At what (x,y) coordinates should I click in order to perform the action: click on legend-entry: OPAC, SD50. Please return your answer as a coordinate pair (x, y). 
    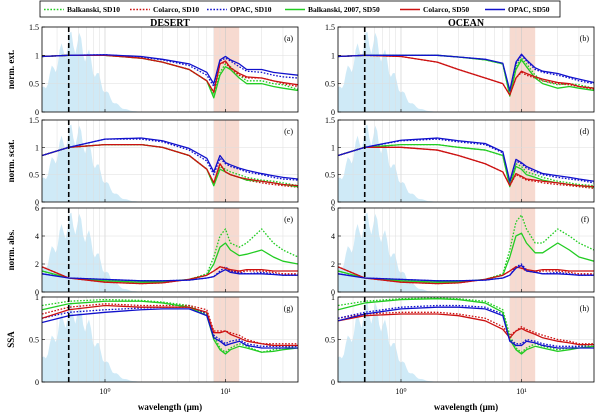
    Looking at the image, I should click on (517, 9).